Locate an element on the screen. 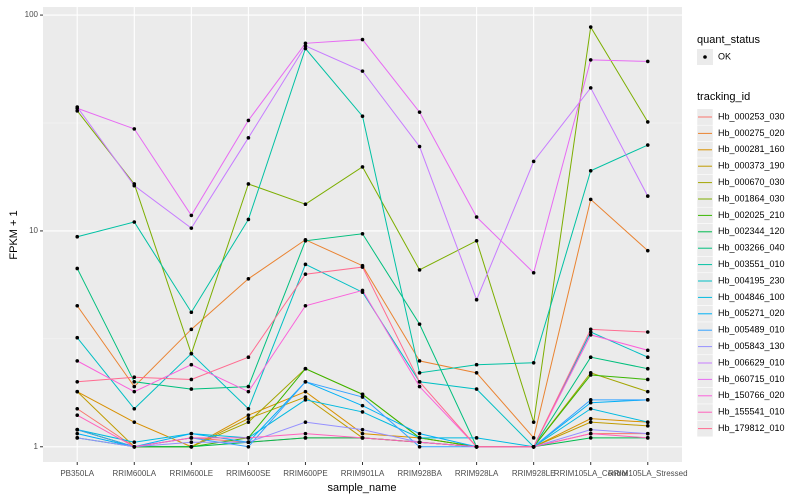 The width and height of the screenshot is (800, 500). legend-label: Hb_179812_010 is located at coordinates (751, 428).